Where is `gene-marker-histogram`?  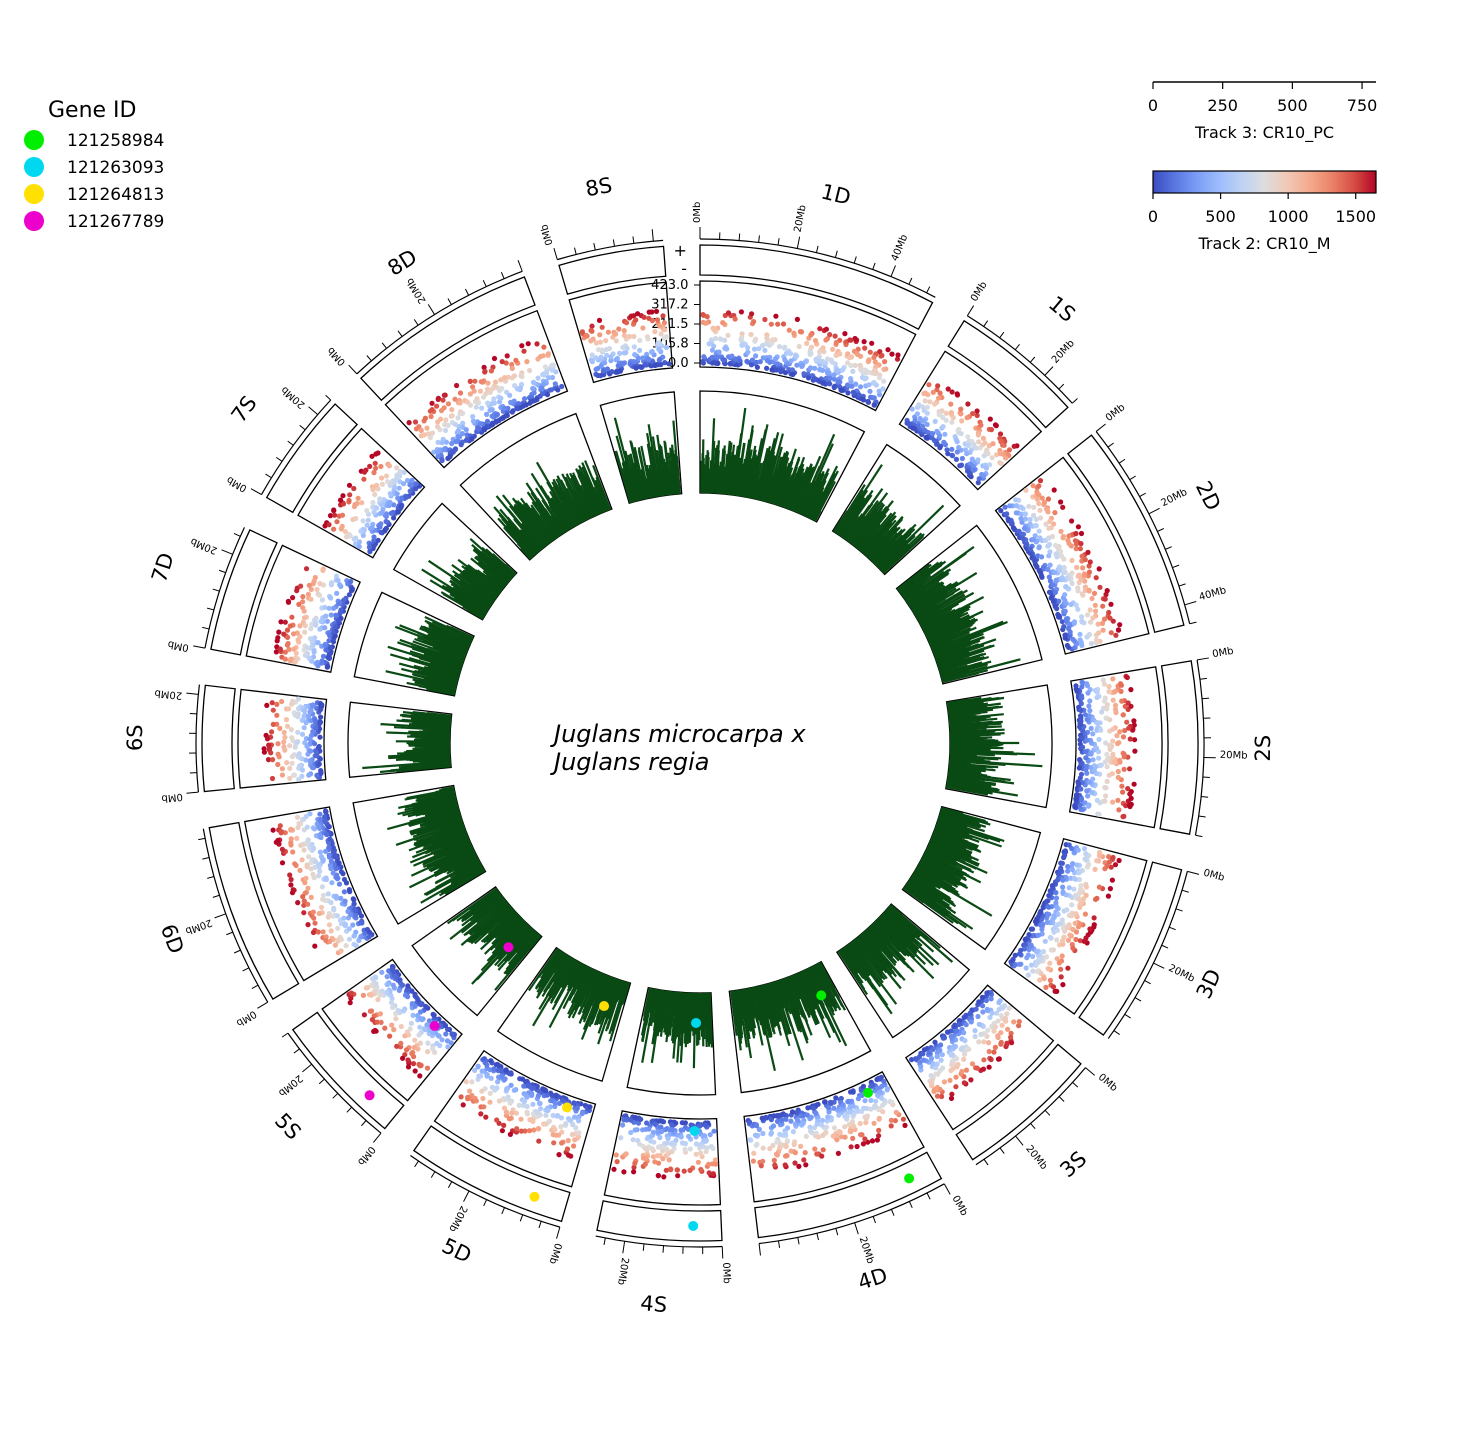
gene-marker-histogram is located at coordinates (604, 1006).